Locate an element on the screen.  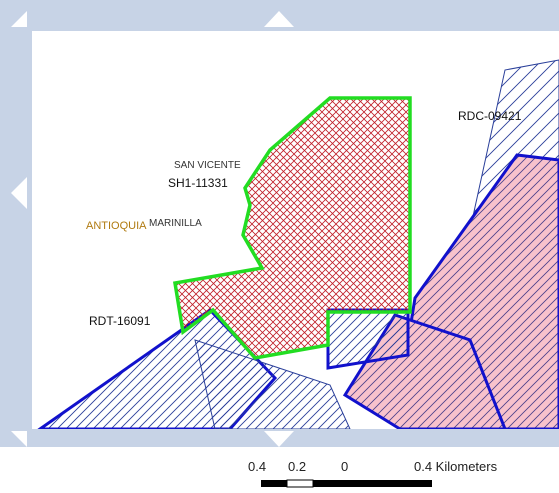
pan-left-arrow is located at coordinates (19, 193).